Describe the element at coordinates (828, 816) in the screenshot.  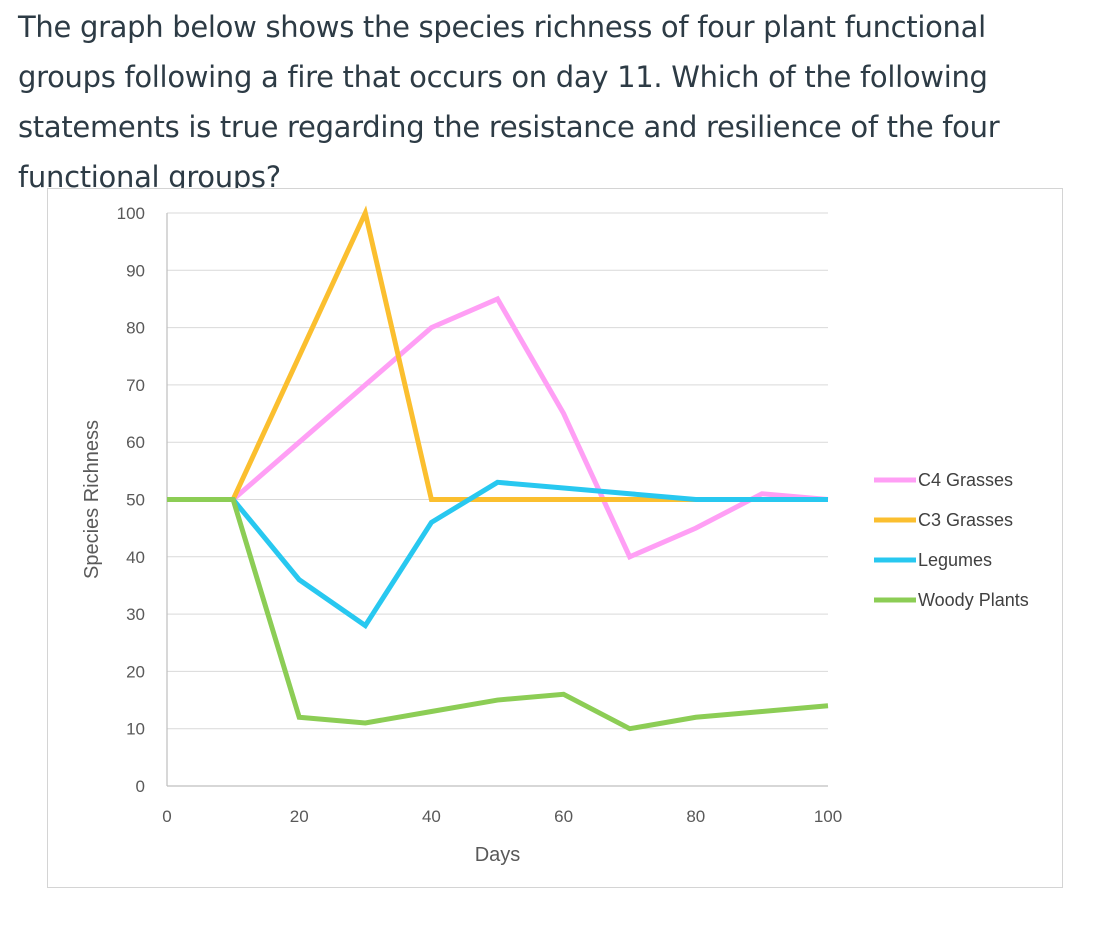
I see `x-tick-label: 100` at that location.